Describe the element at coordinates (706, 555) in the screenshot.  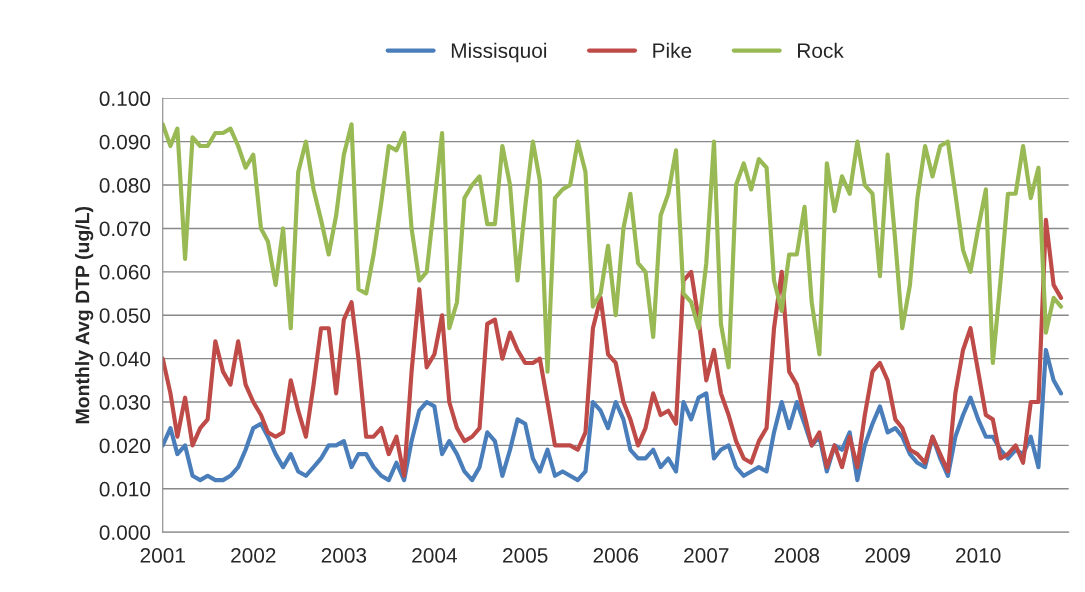
I see `x-tick-label: 2007` at that location.